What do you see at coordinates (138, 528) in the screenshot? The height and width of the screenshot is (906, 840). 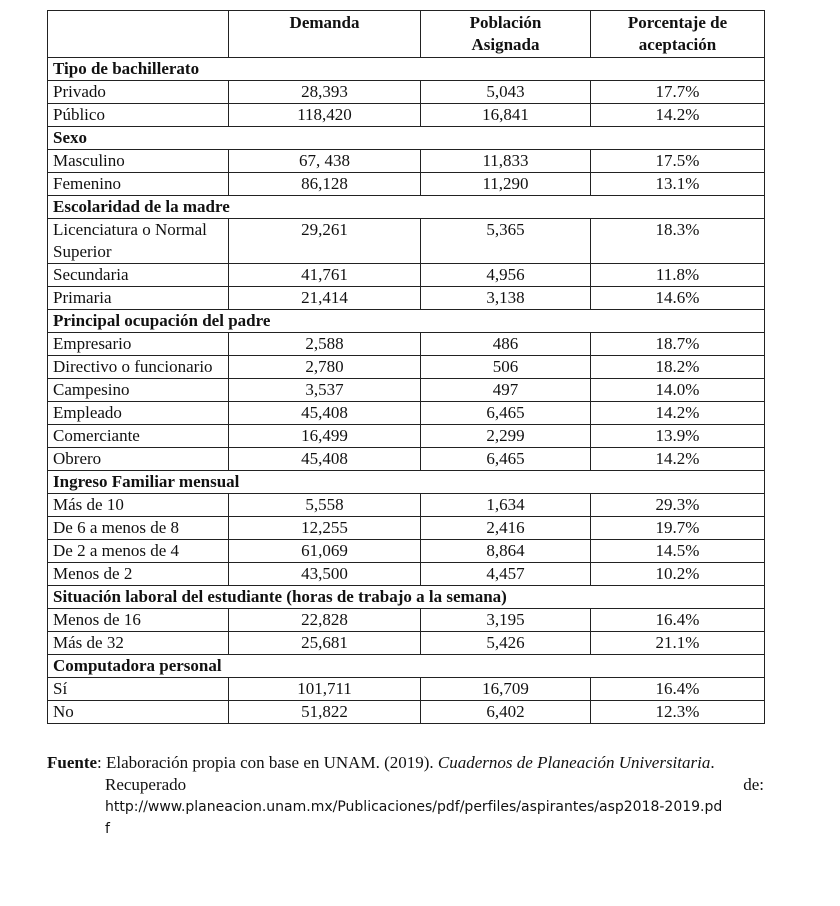 I see `row-label: De 6 a menos de 8` at bounding box center [138, 528].